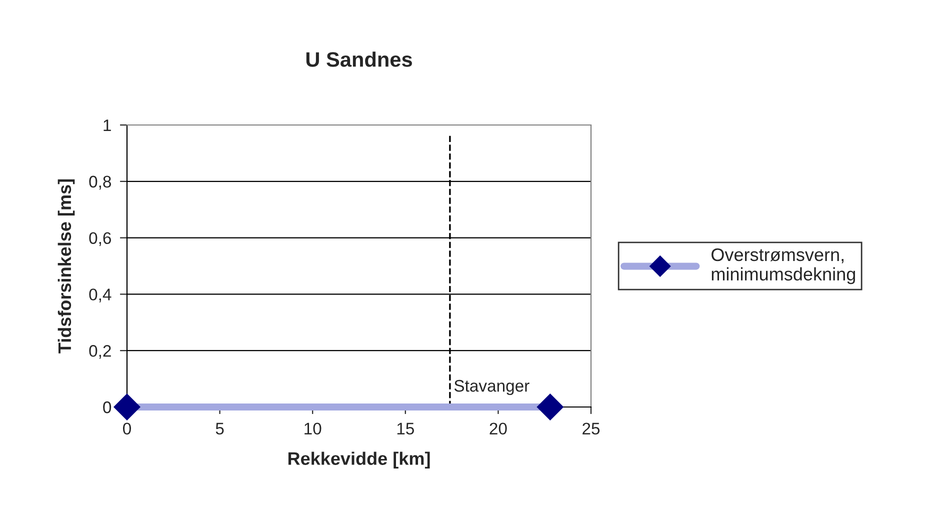 The height and width of the screenshot is (522, 931). Describe the element at coordinates (100, 183) in the screenshot. I see `y-tick-label: 0,8` at that location.